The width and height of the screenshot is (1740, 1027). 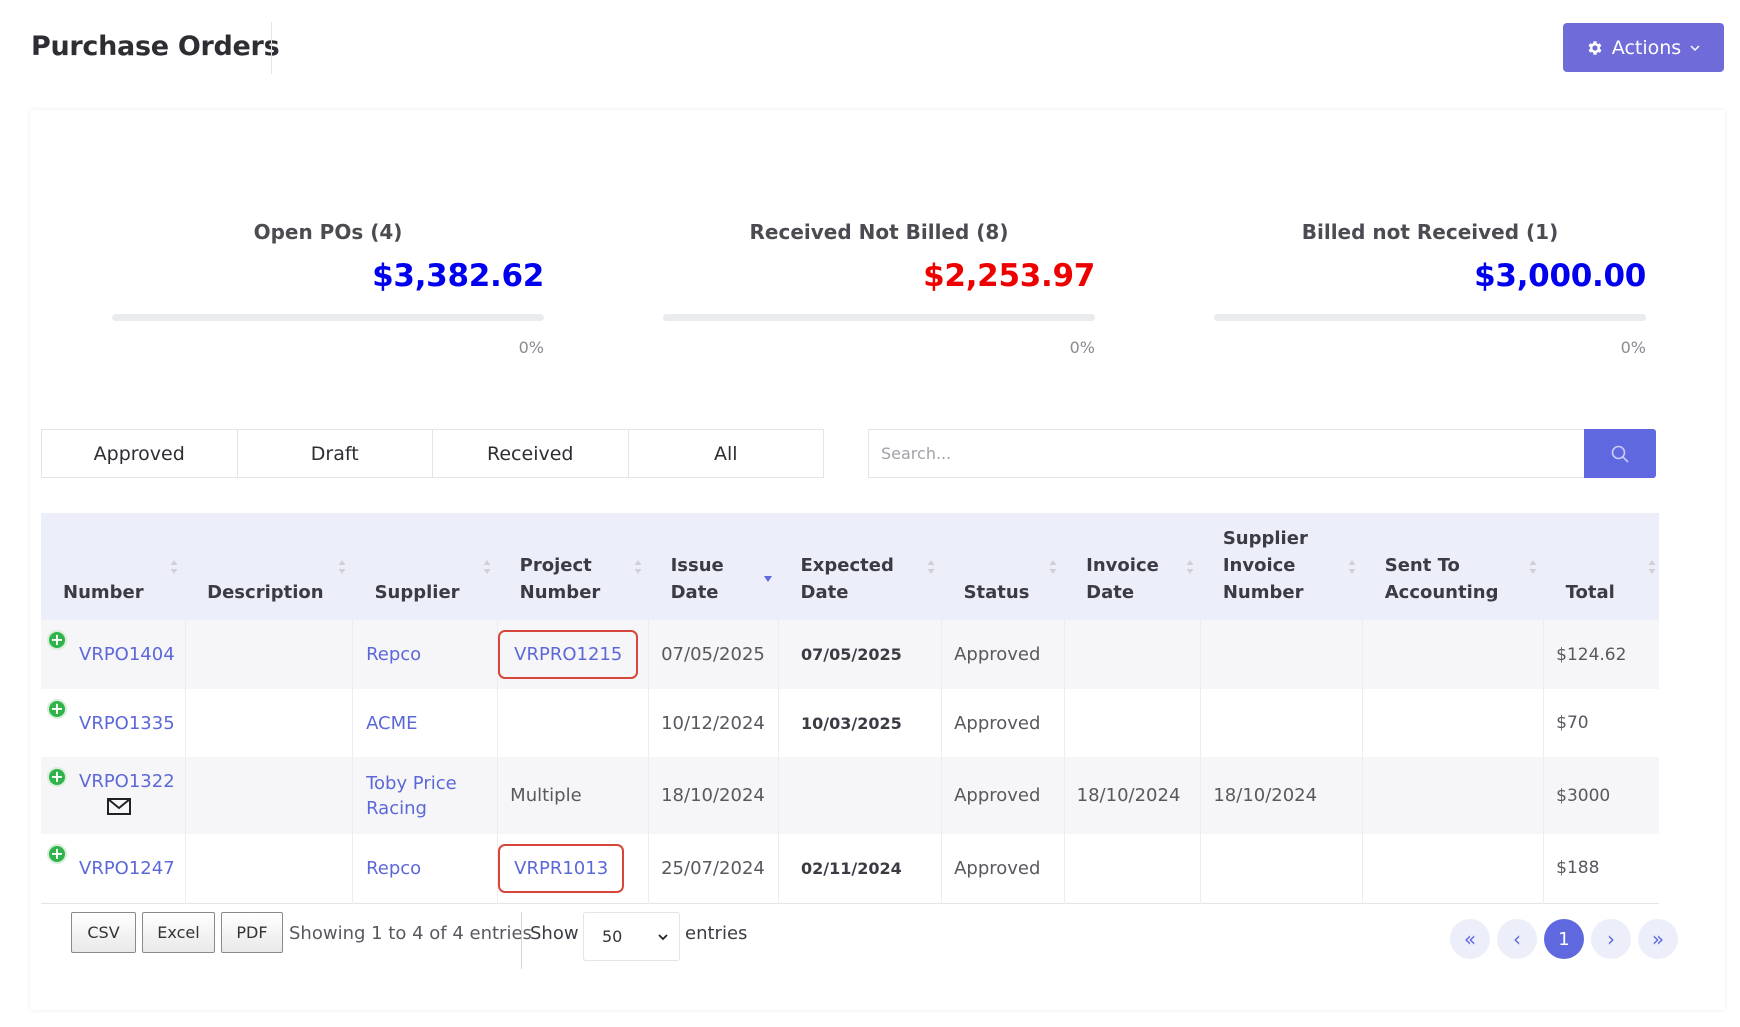 What do you see at coordinates (1133, 654) in the screenshot?
I see `cell-invoice-date` at bounding box center [1133, 654].